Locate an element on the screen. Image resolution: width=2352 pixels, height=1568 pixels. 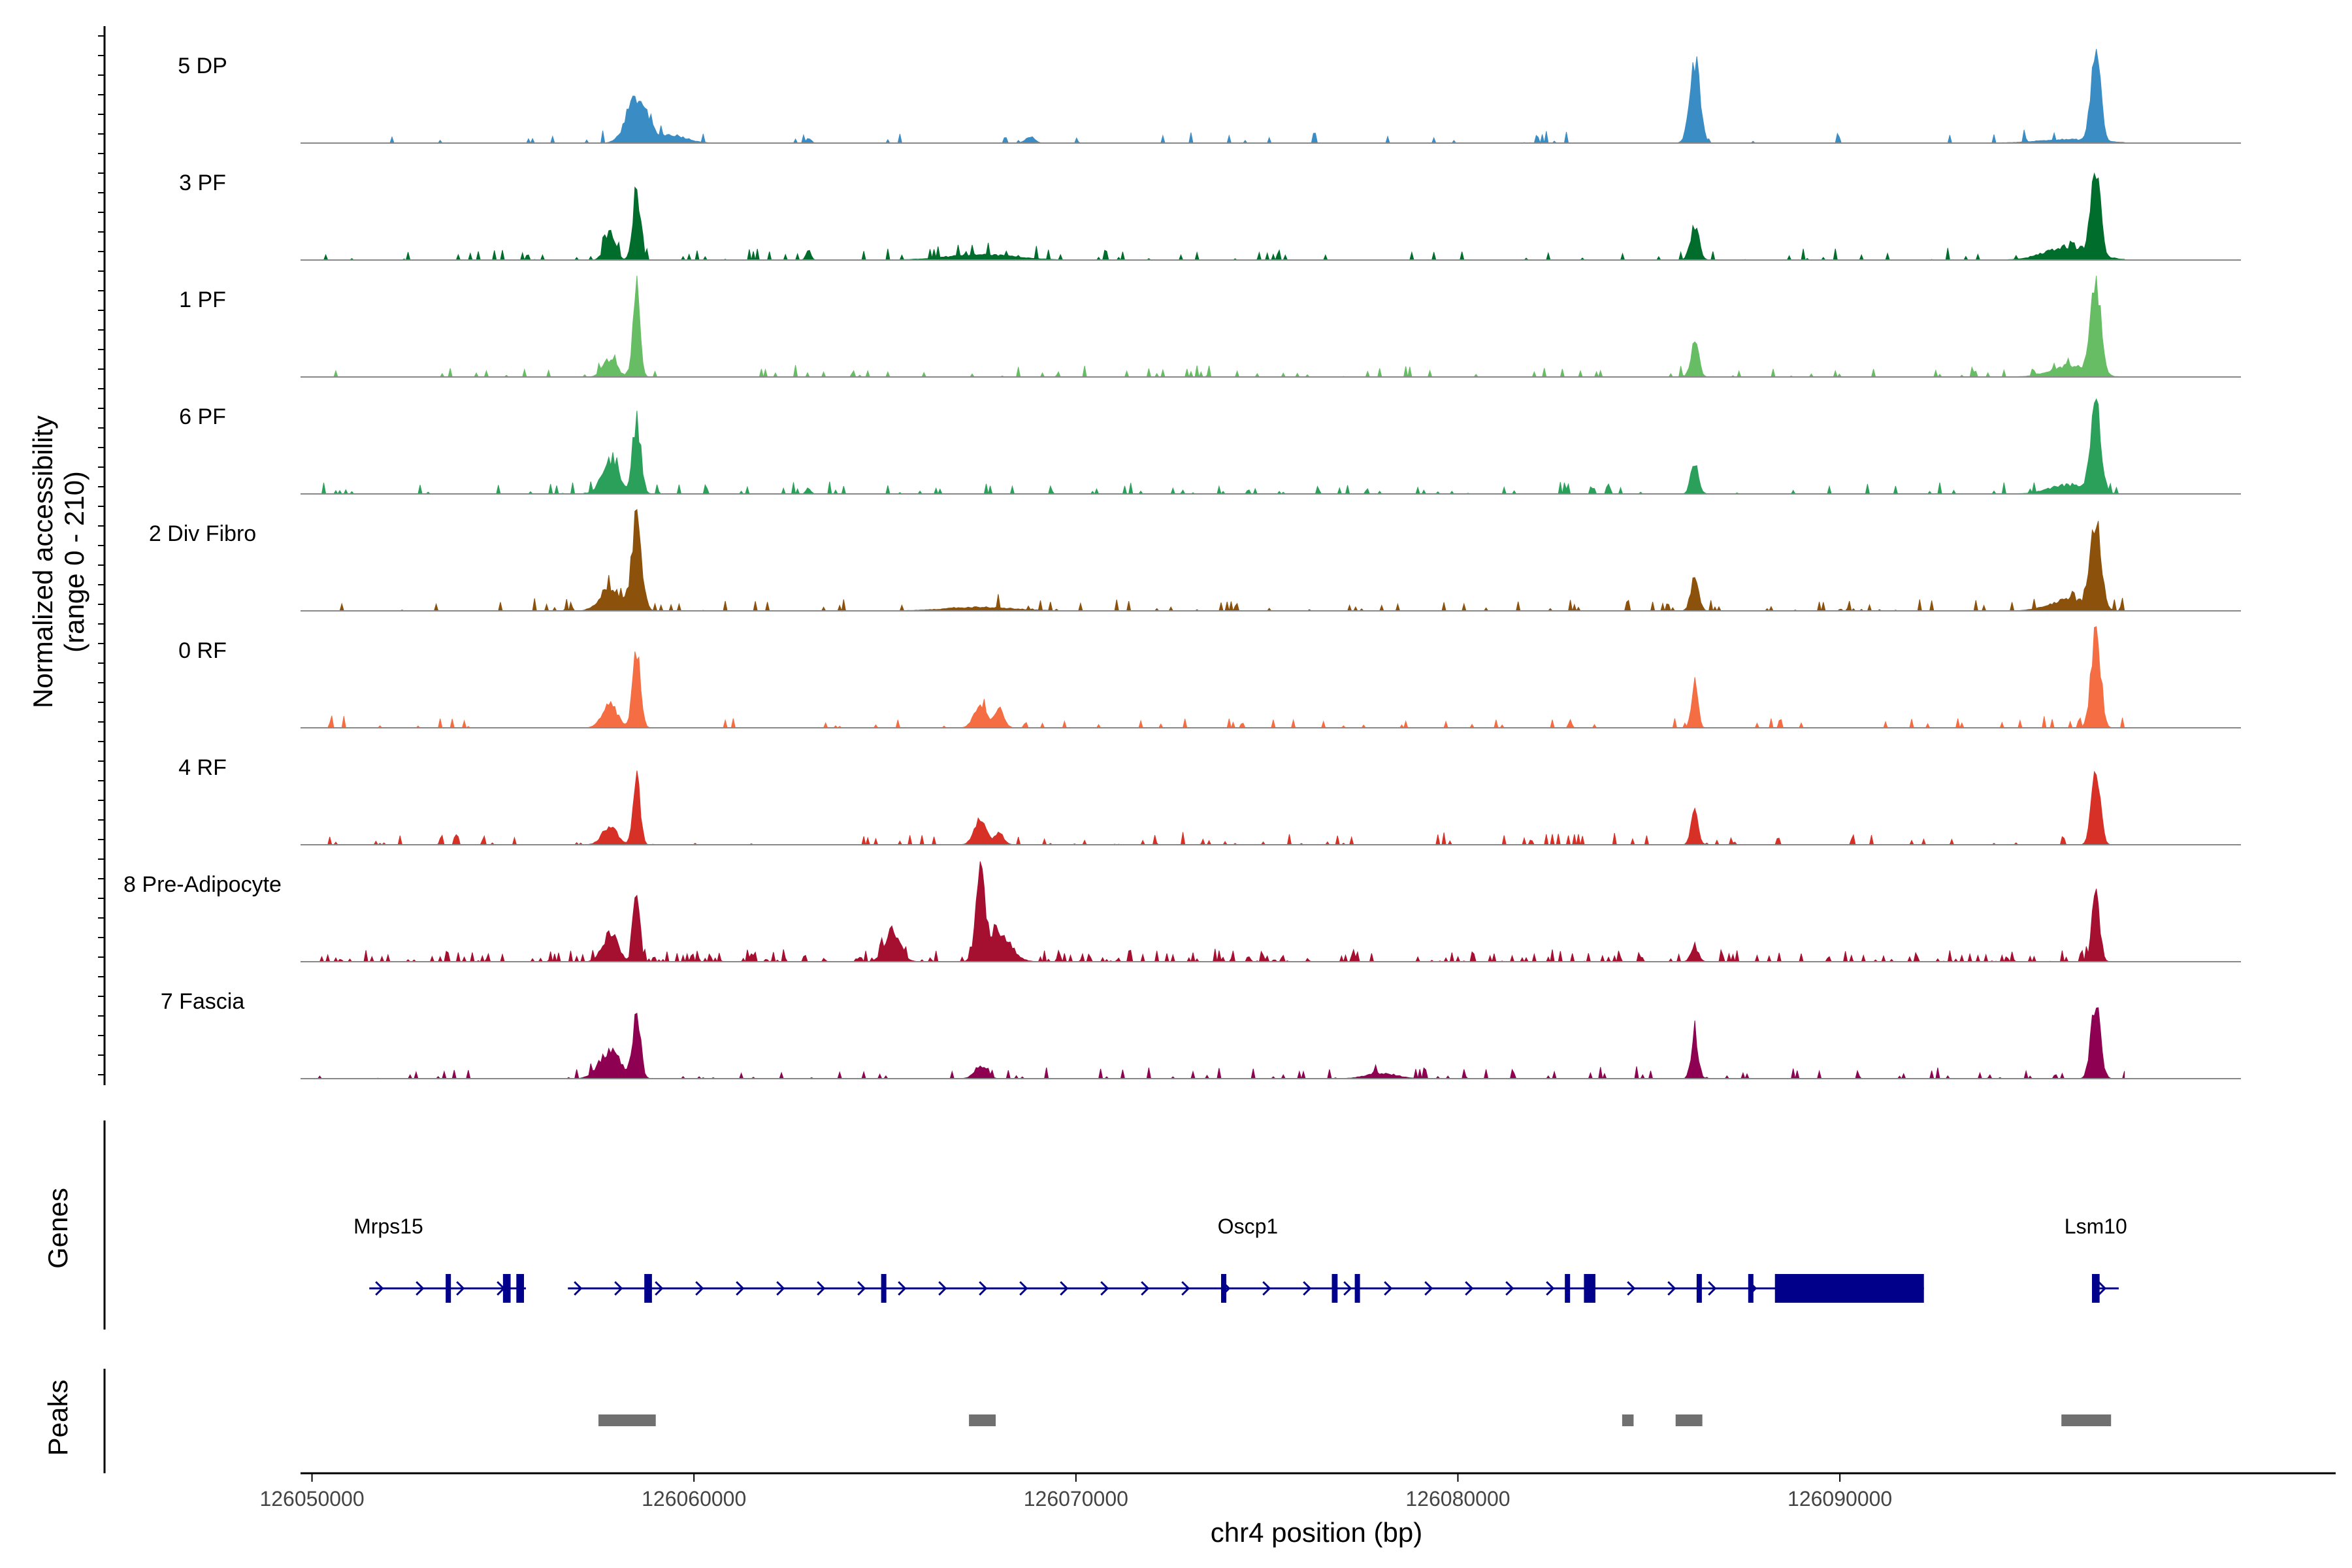
y-axis-title-line1: Normalized accessibility is located at coordinates (42, 562).